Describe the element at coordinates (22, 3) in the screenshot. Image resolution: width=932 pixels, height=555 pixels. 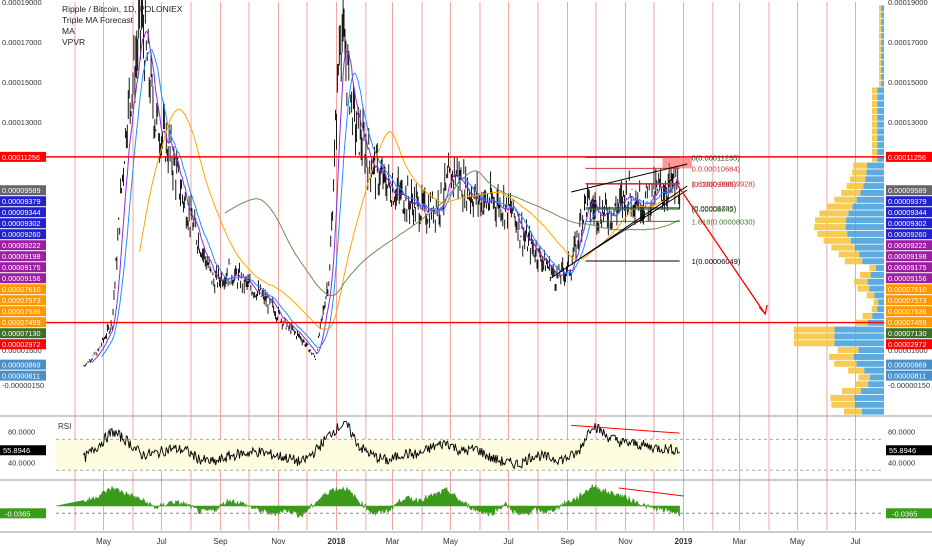
I see `price-tick-label: 0.00019000` at that location.